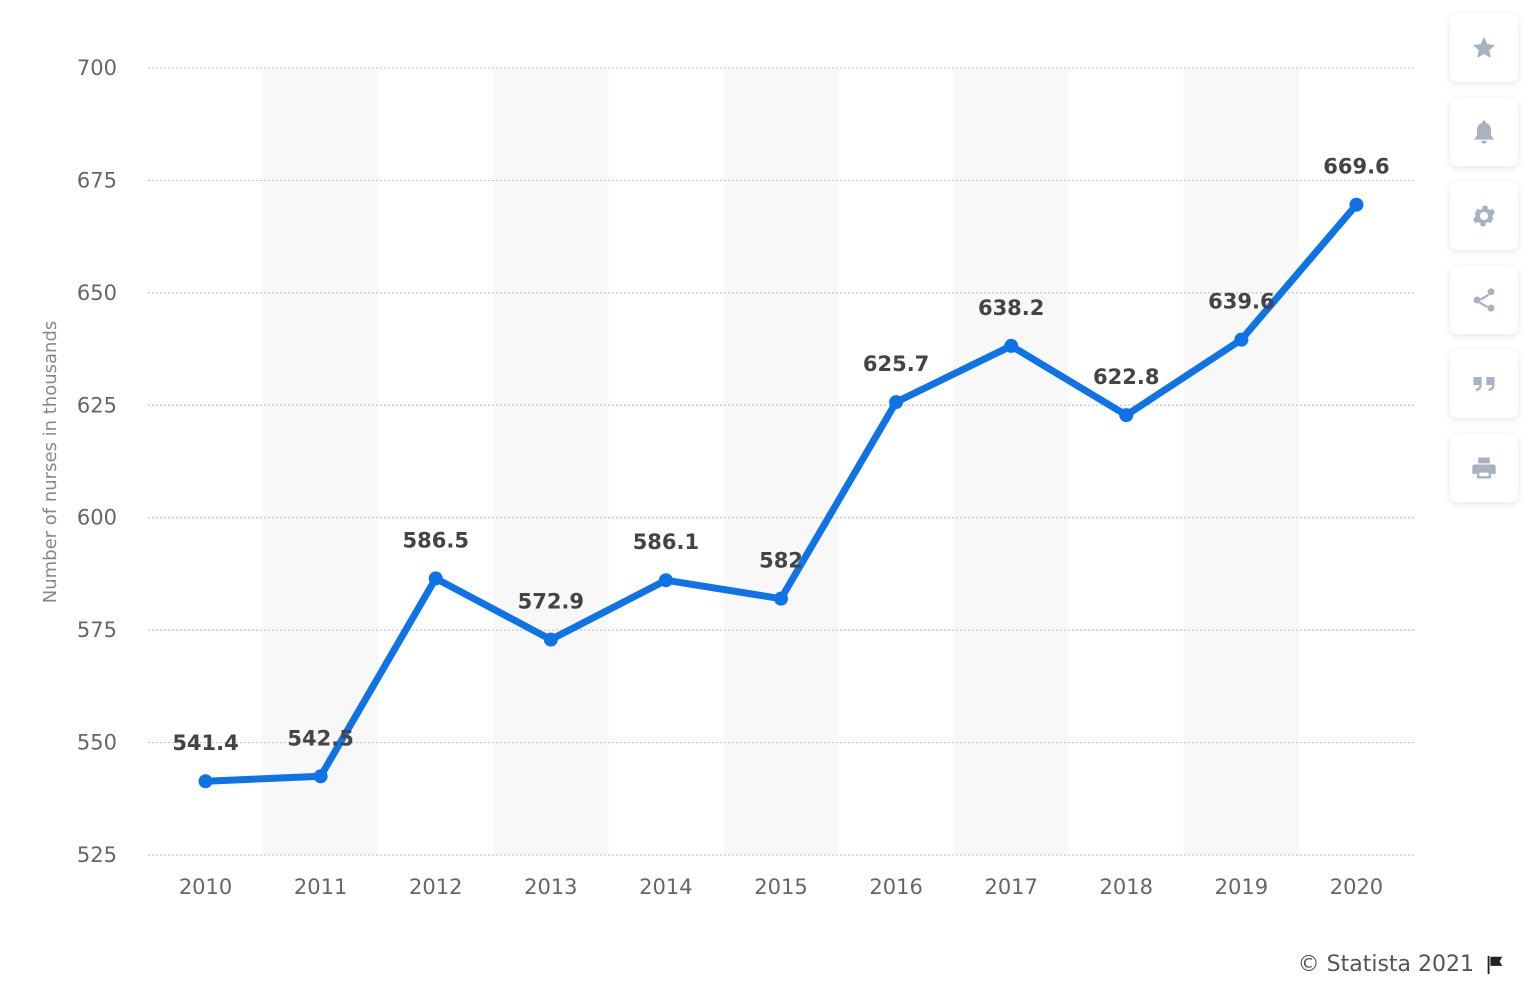 The width and height of the screenshot is (1532, 998). I want to click on y-axis-ticks: 700 675 650 625 600 575 550 525, so click(97, 461).